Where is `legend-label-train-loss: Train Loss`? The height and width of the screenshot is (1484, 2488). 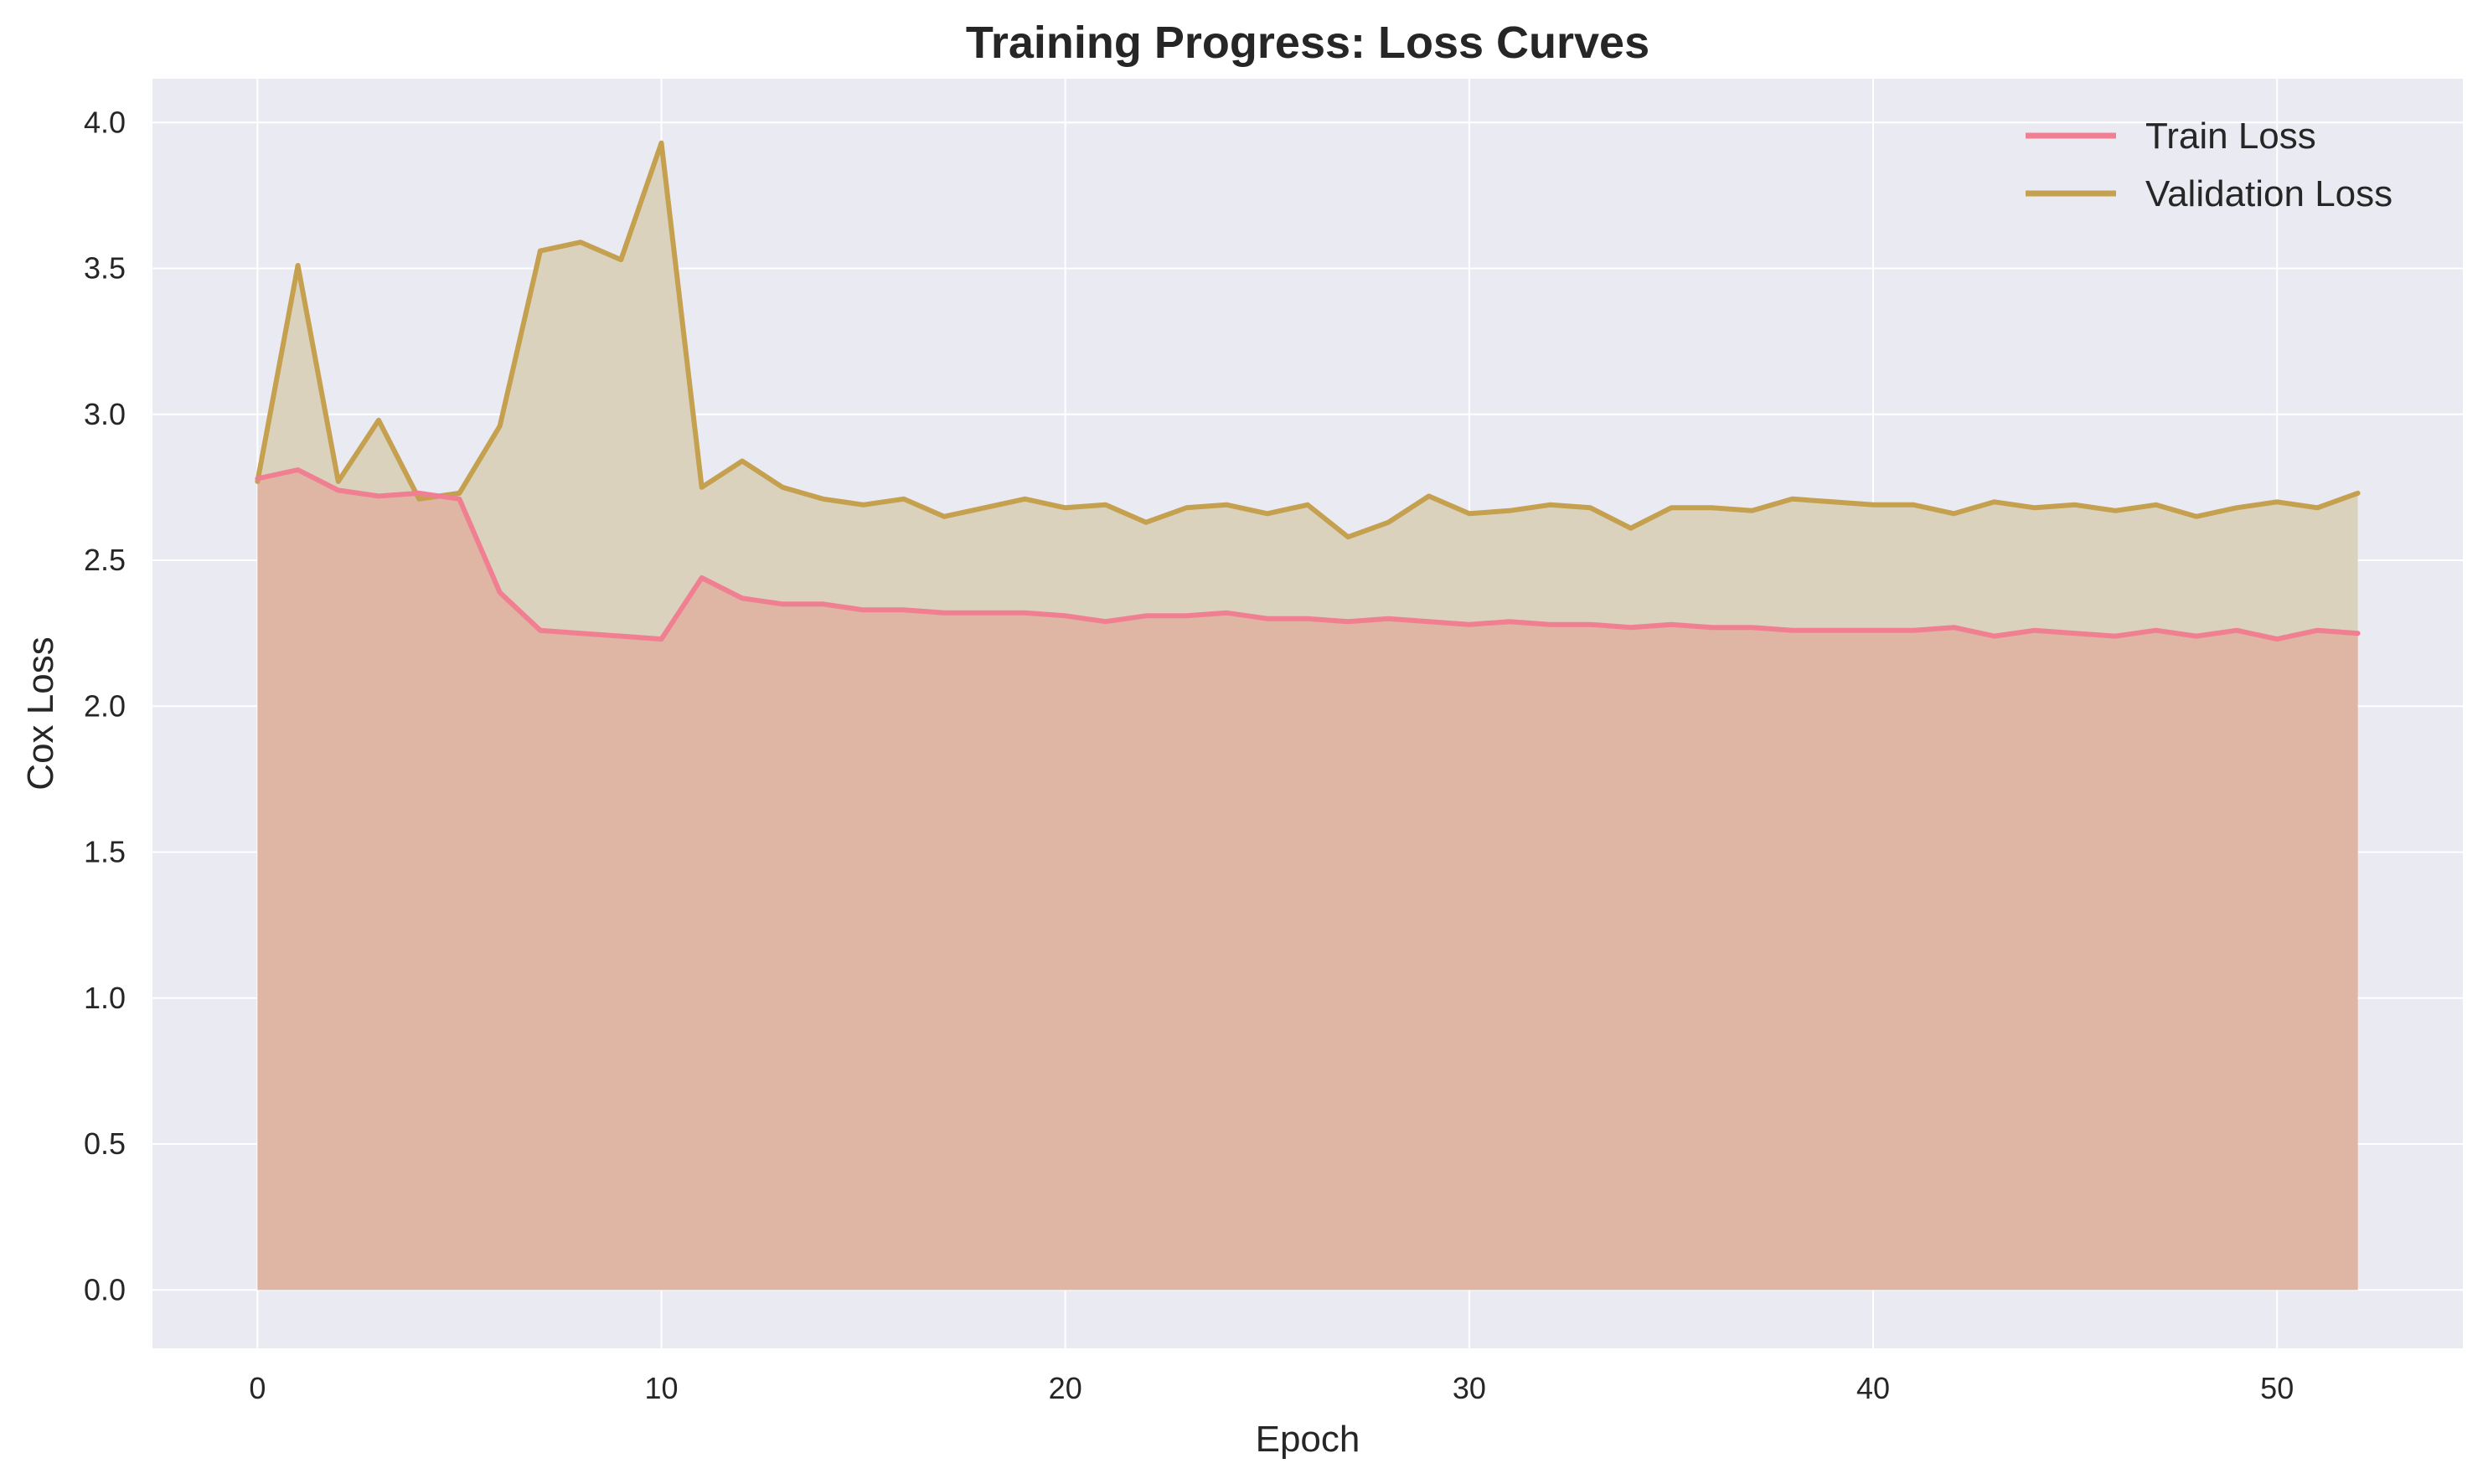 legend-label-train-loss: Train Loss is located at coordinates (2230, 136).